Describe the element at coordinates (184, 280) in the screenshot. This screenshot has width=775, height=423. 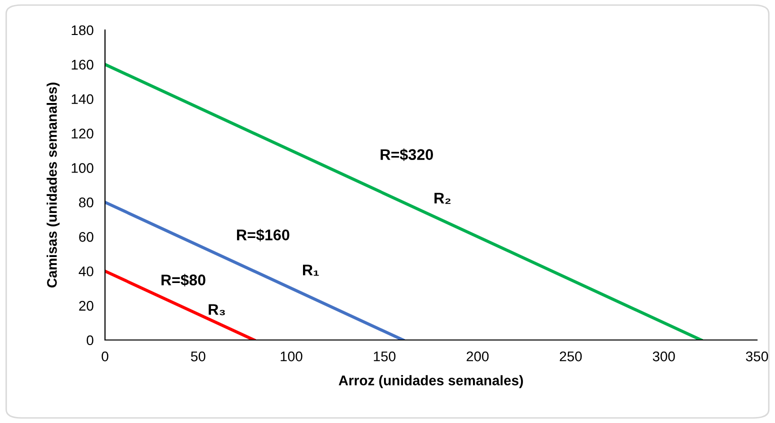
I see `annotation: R=$80` at that location.